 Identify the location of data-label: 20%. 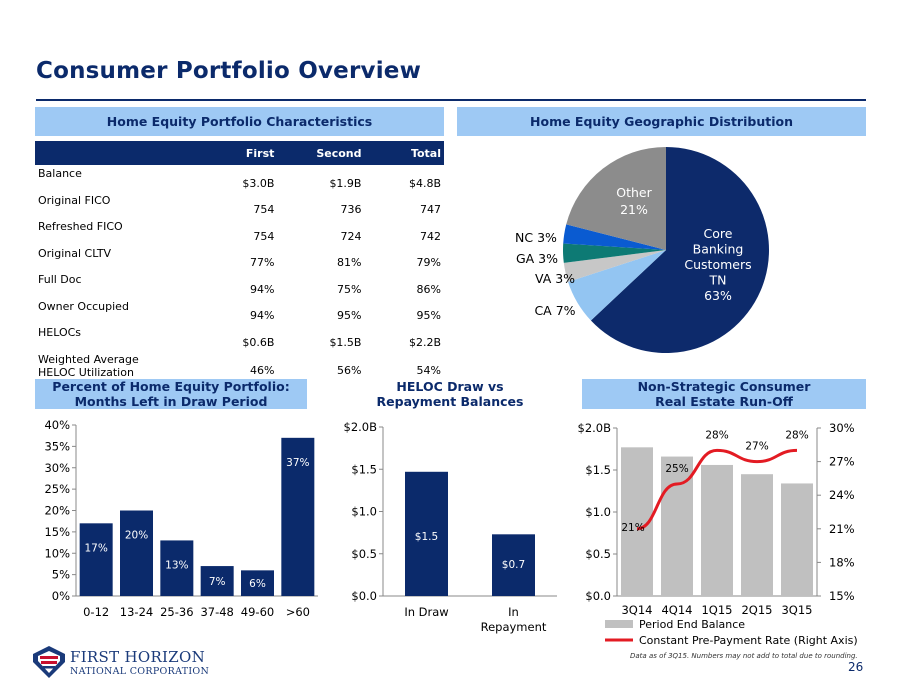
(136, 536).